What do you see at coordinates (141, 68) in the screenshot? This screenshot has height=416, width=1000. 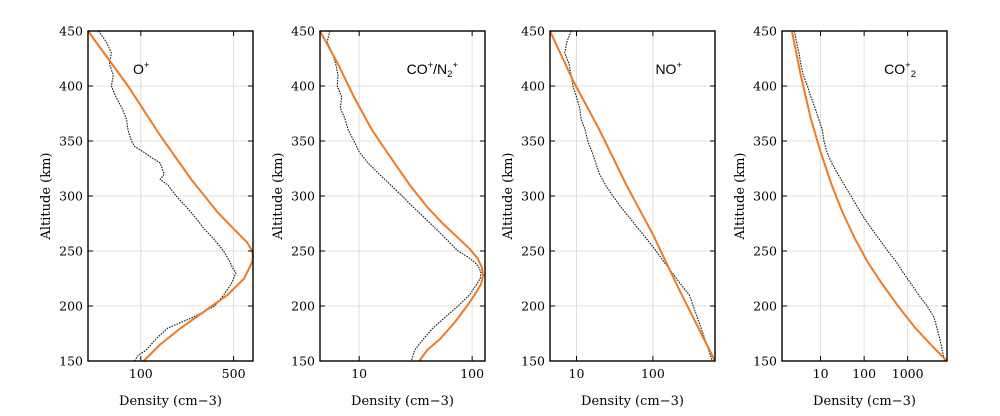 I see `species-label: O+` at bounding box center [141, 68].